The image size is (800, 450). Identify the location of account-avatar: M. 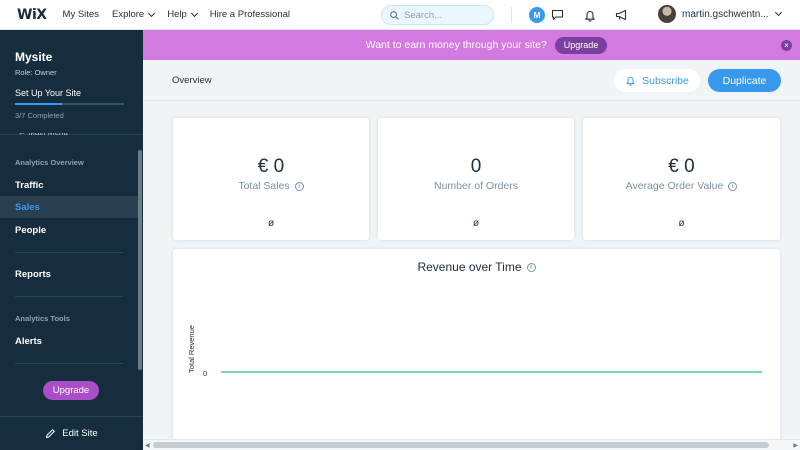
(537, 15).